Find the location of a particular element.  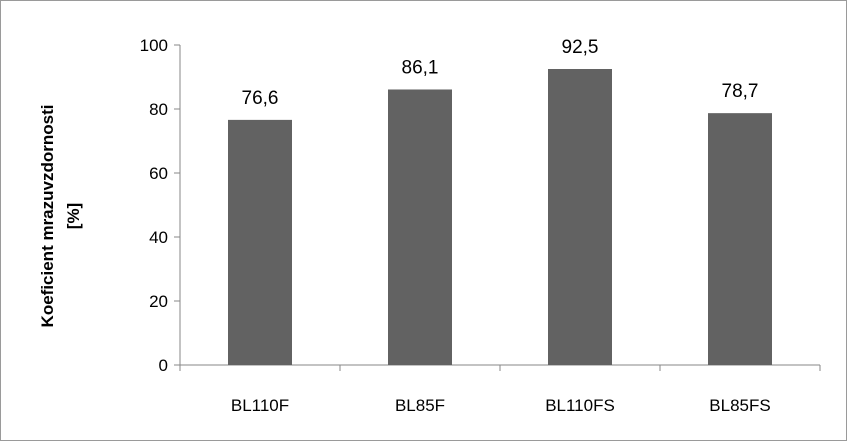

data-label-BL110F: 76,6 is located at coordinates (260, 98).